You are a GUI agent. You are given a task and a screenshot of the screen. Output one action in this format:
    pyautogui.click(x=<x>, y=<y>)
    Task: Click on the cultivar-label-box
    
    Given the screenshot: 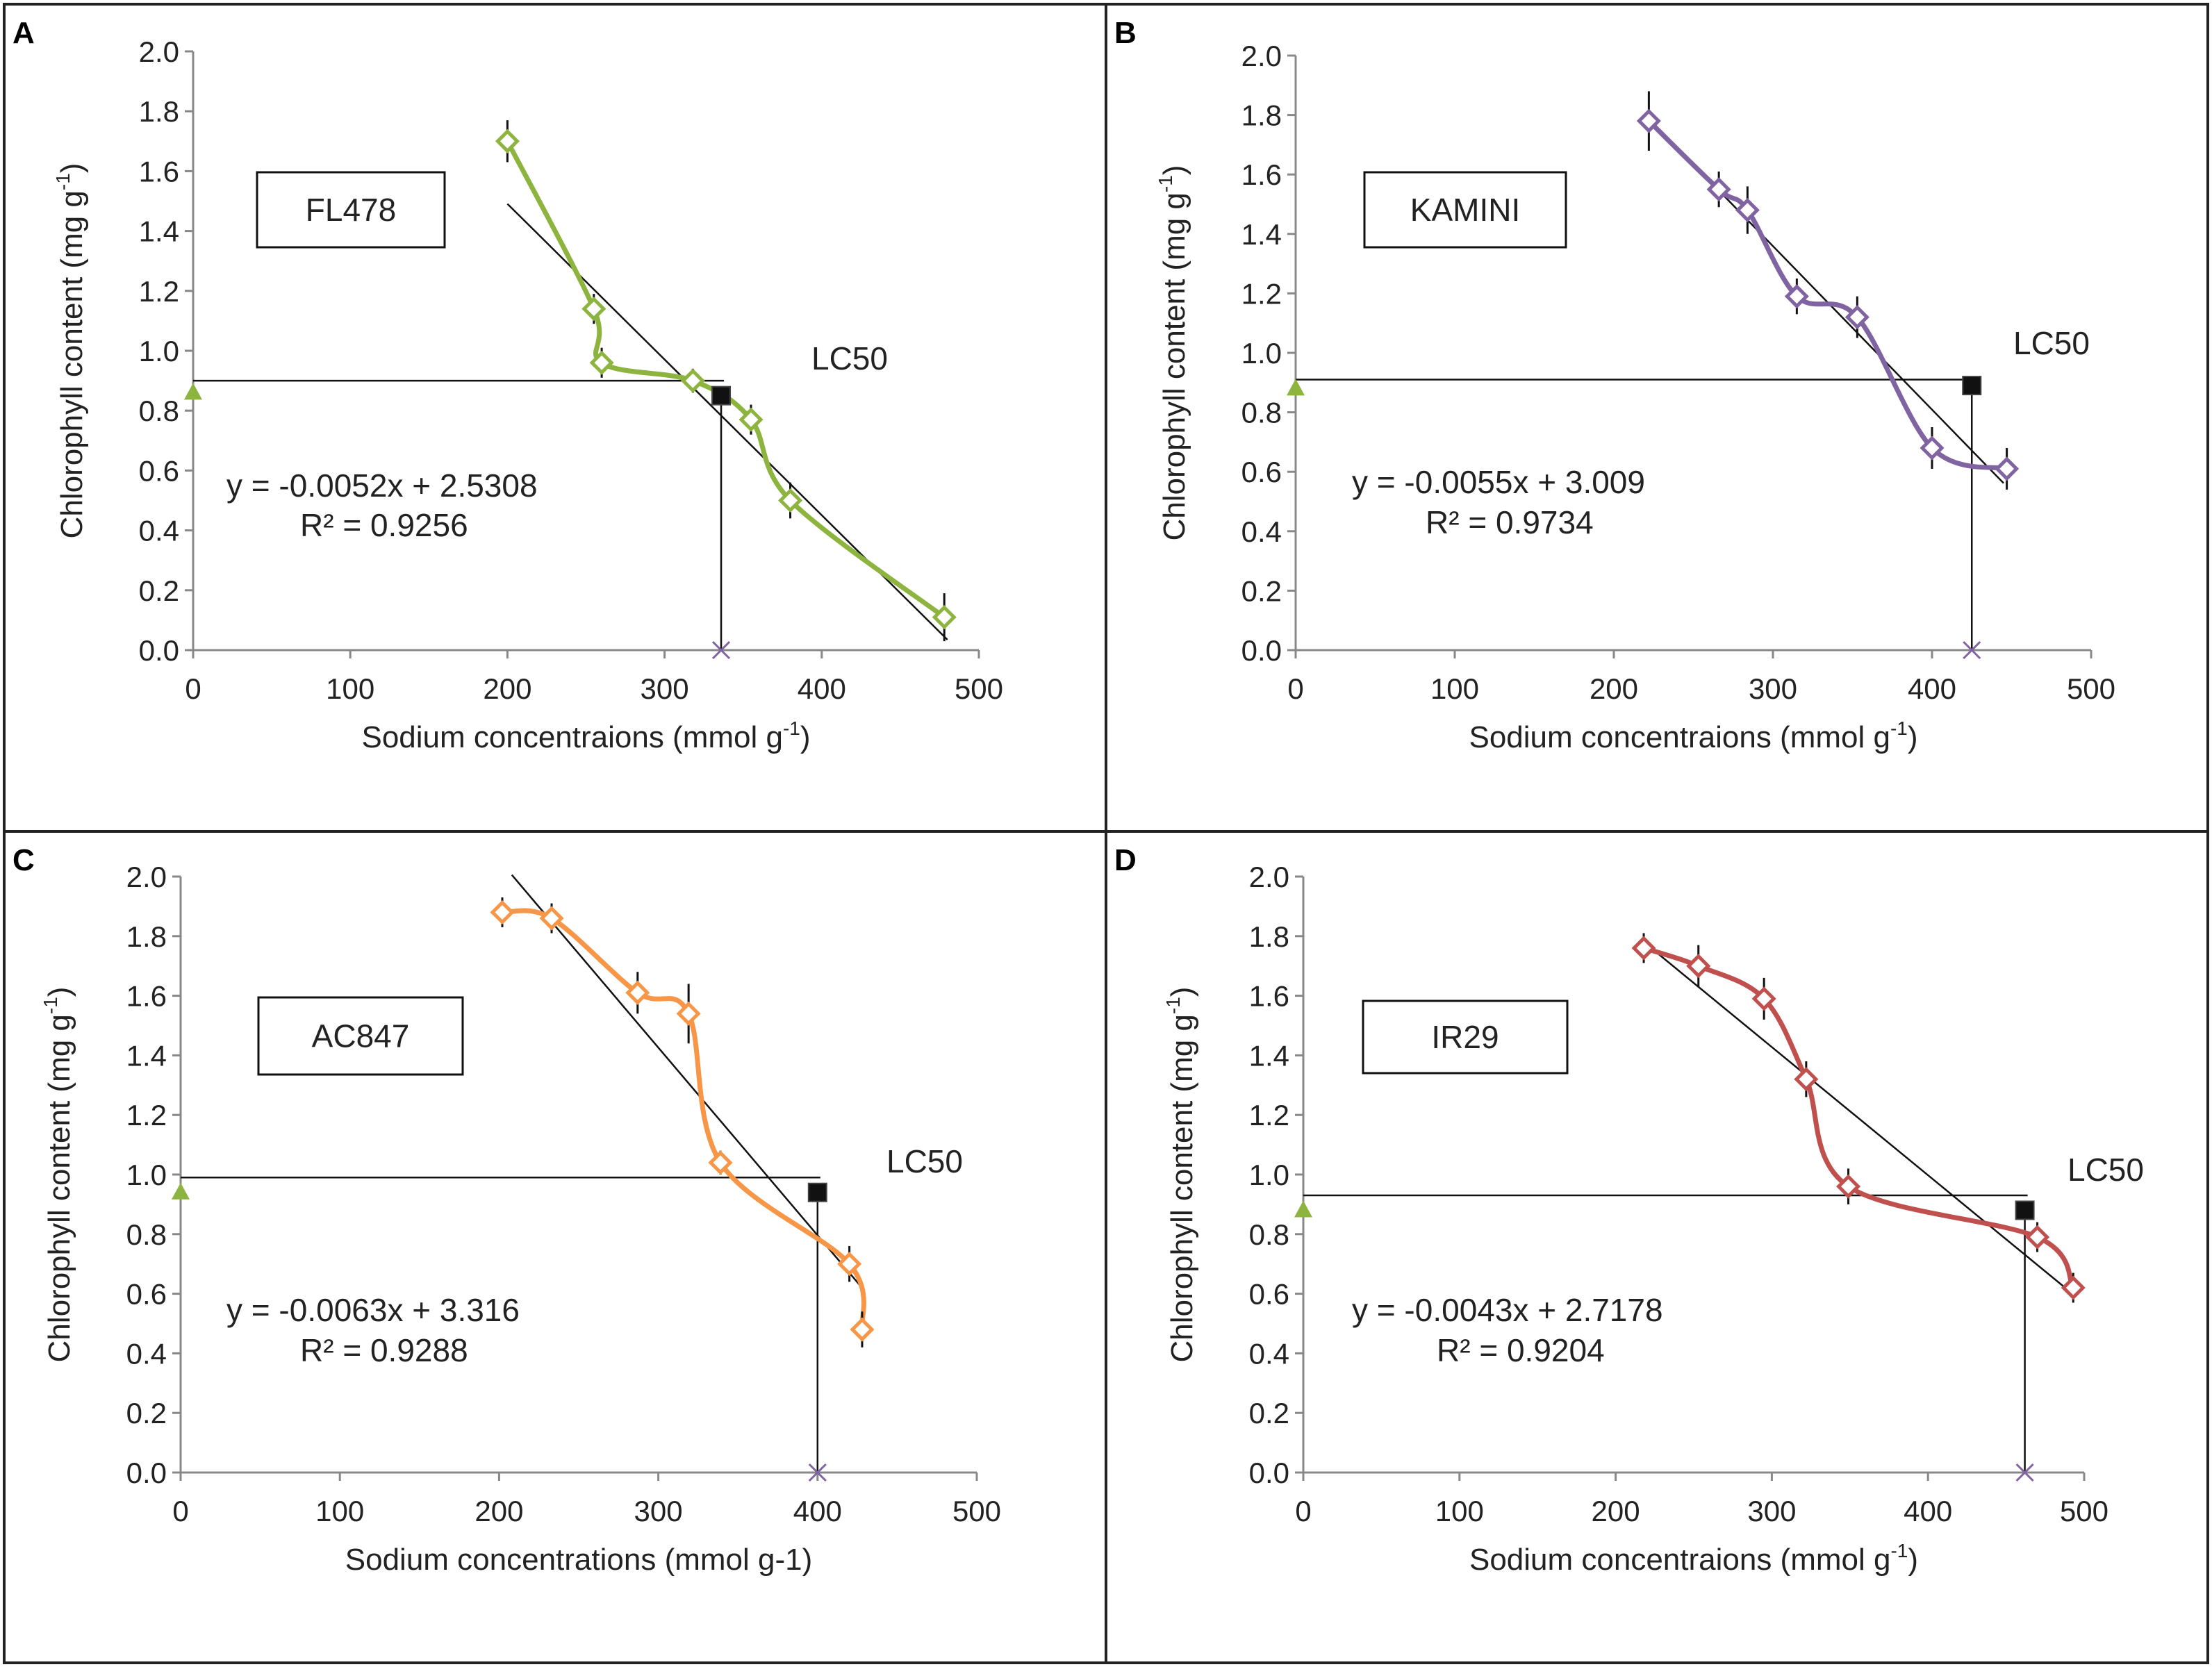 What is the action you would take?
    pyautogui.click(x=1465, y=210)
    